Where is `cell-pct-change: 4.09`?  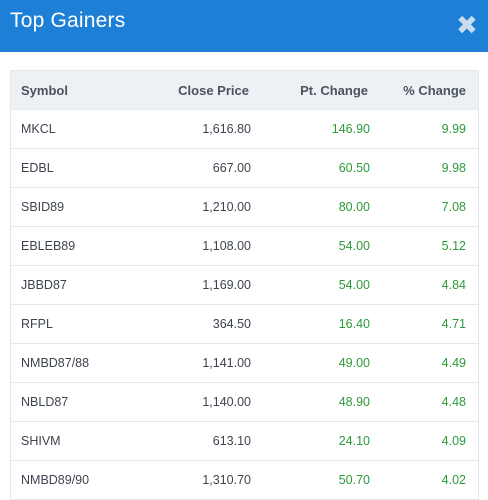
cell-pct-change: 4.09 is located at coordinates (424, 441).